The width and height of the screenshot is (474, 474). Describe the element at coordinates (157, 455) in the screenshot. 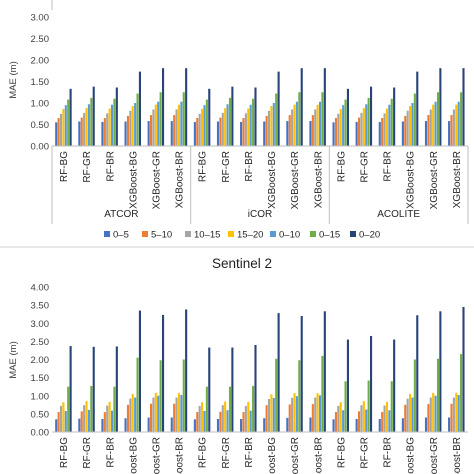

I see `x-tick-label: XGBoost-GR` at that location.